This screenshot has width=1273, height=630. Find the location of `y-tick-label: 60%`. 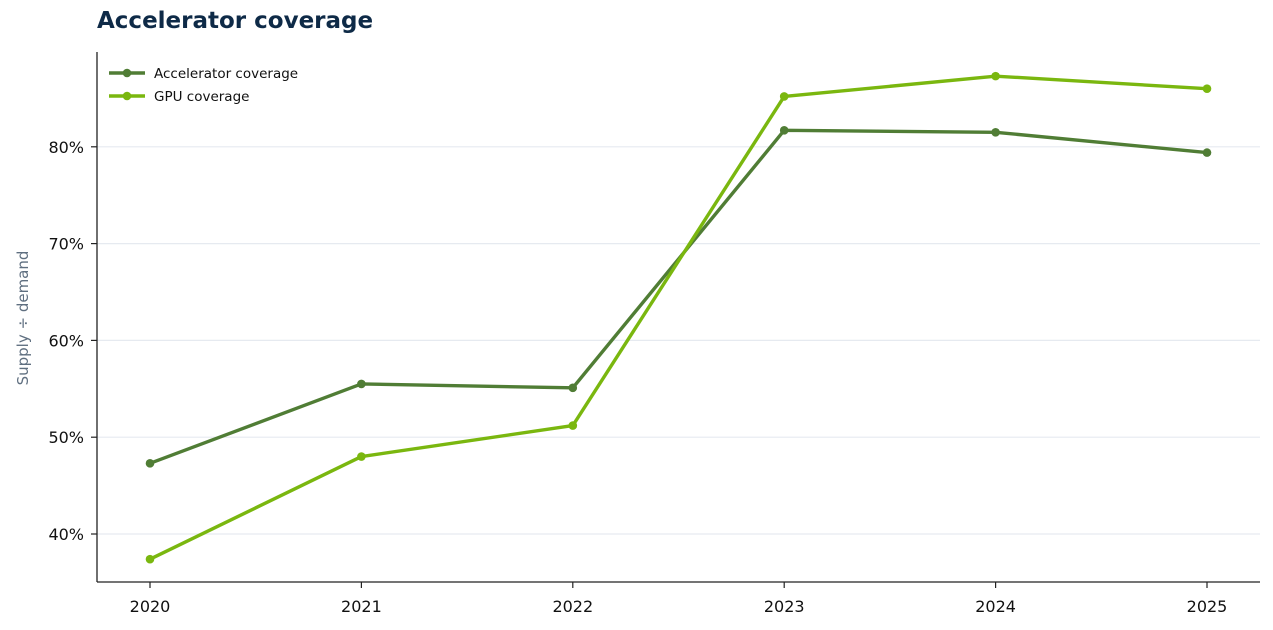

y-tick-label: 60% is located at coordinates (66, 340).